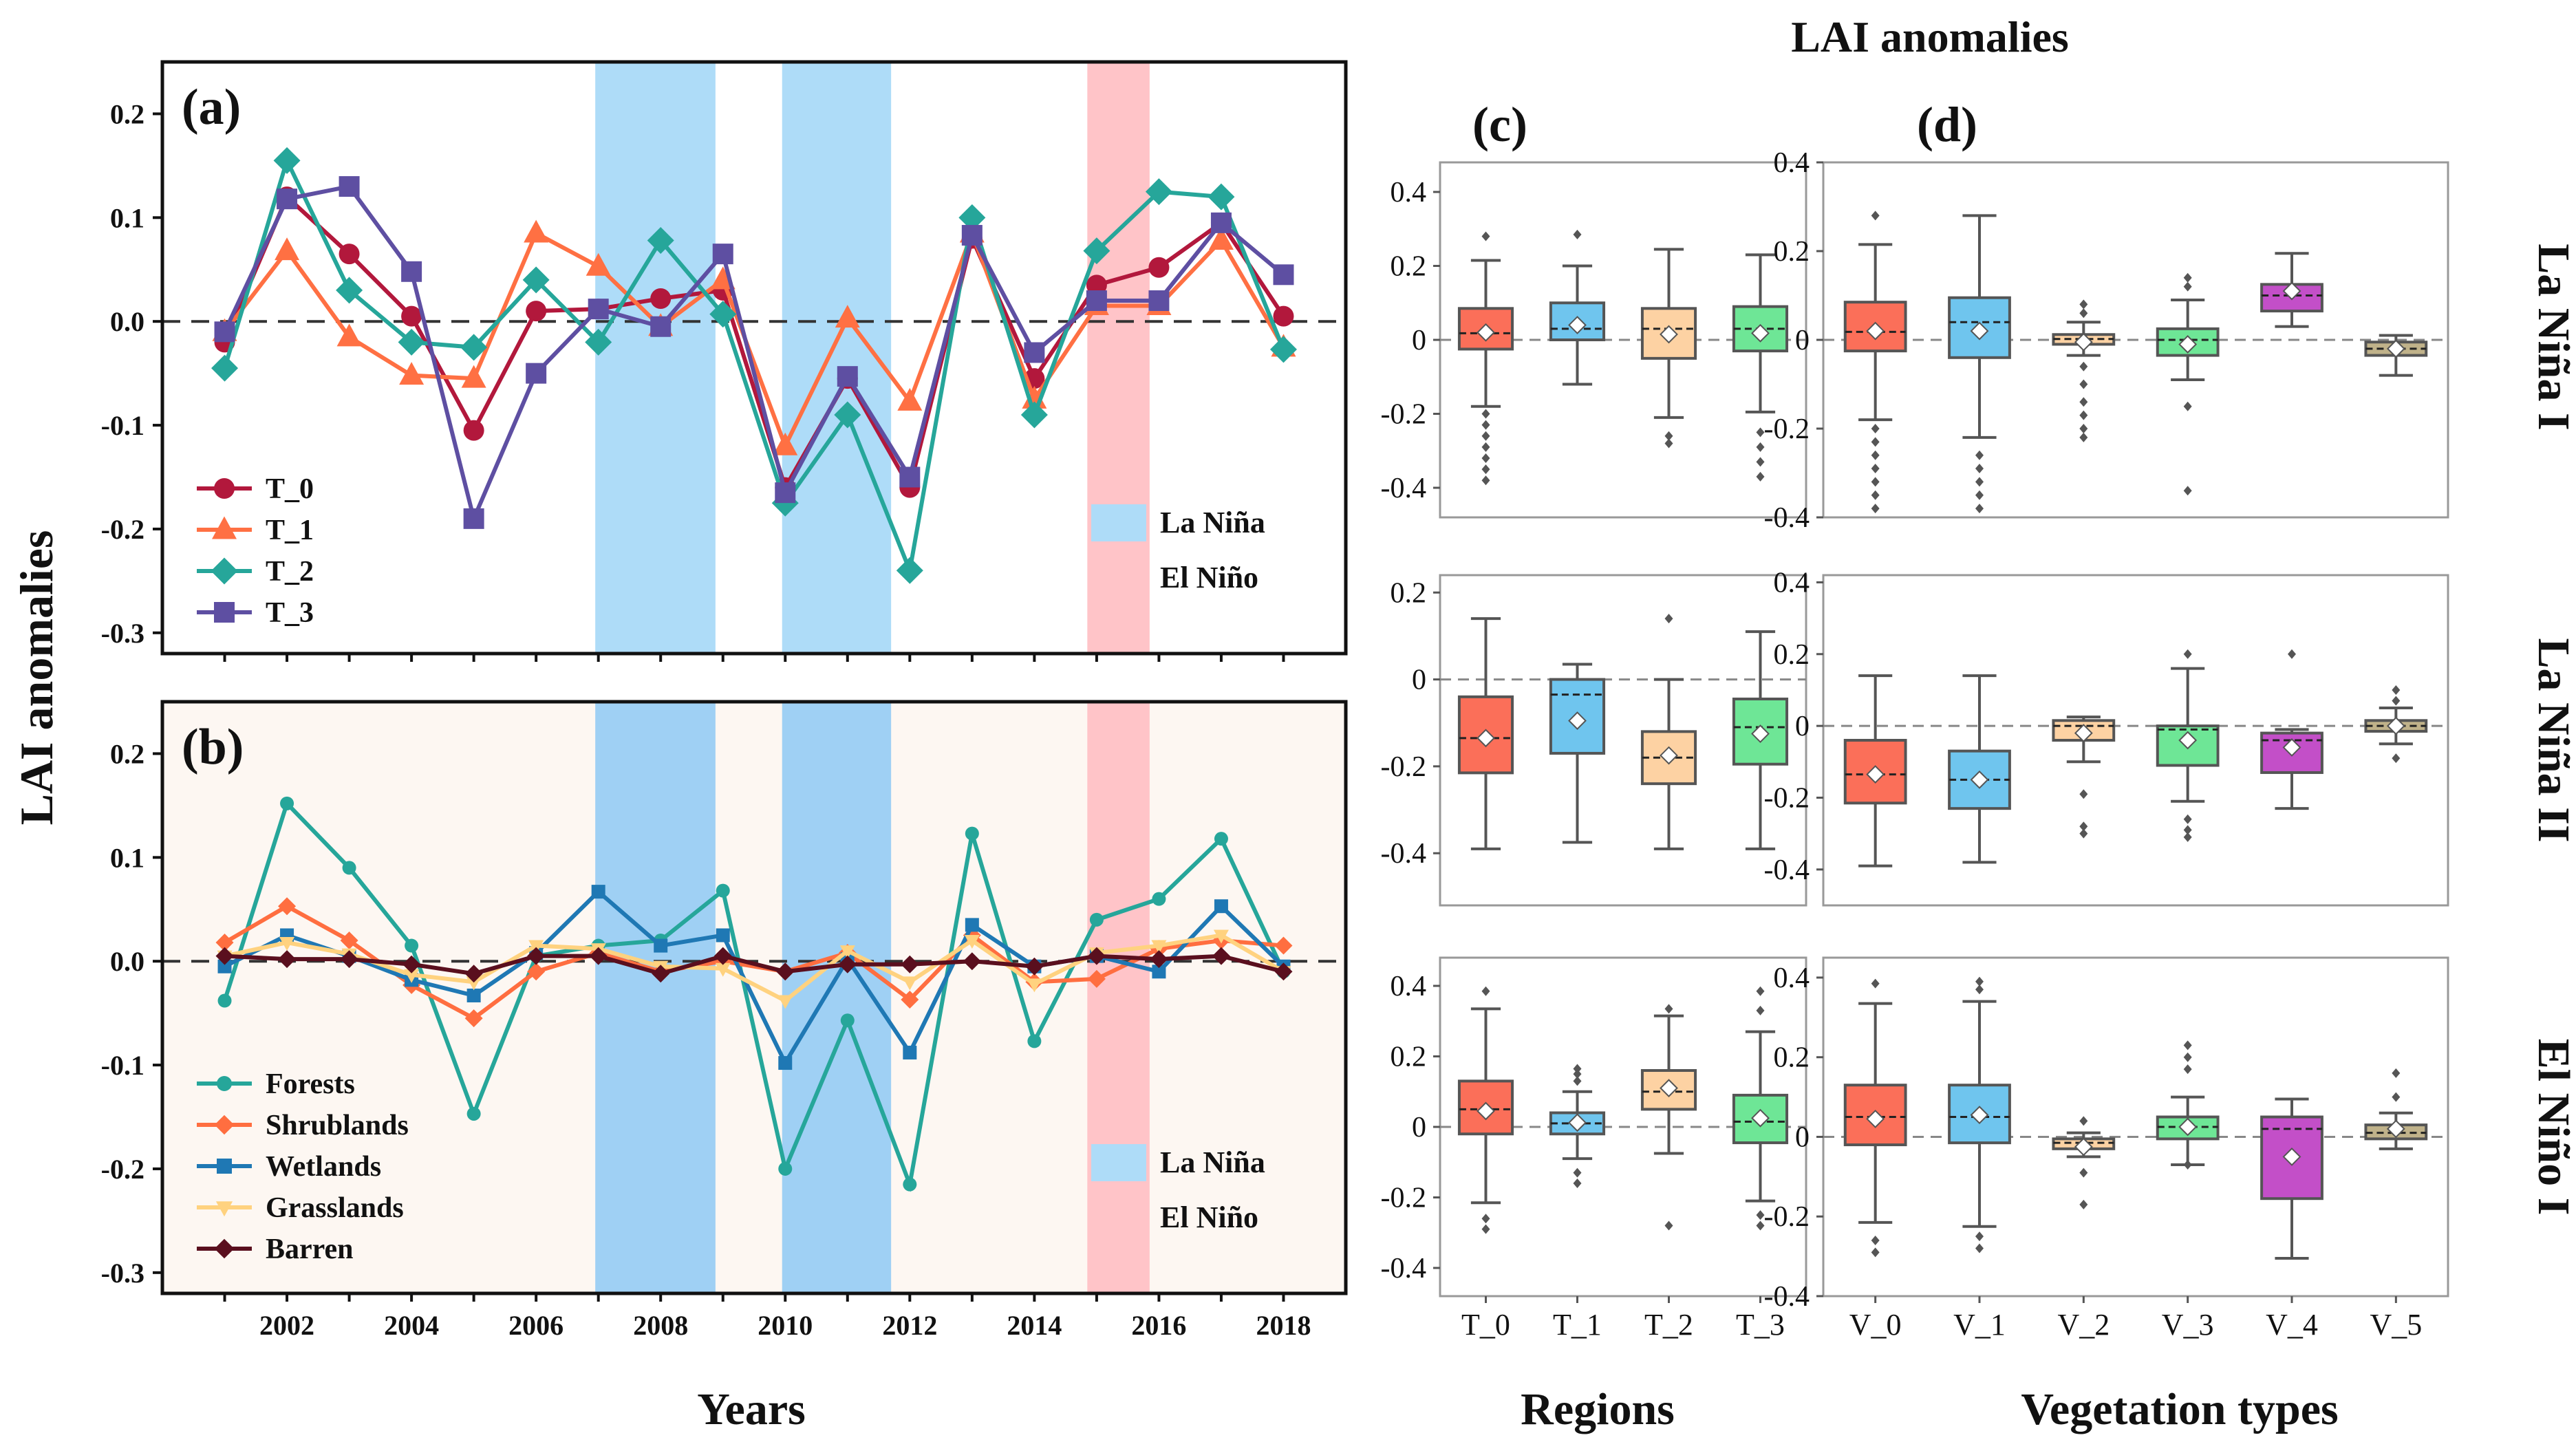 The width and height of the screenshot is (2576, 1453). What do you see at coordinates (1485, 1325) in the screenshot?
I see `x-tick-label: T_0` at bounding box center [1485, 1325].